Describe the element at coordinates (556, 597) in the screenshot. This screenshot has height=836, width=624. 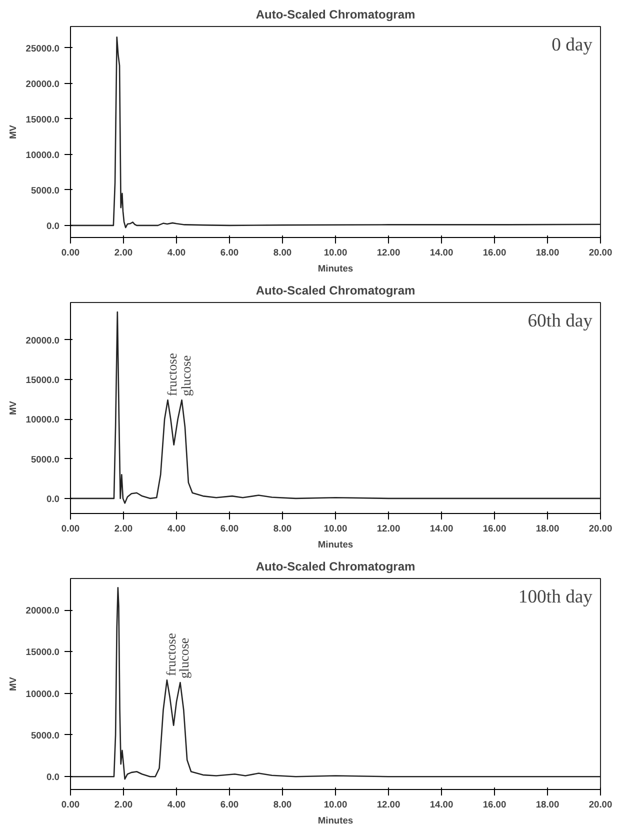
I see `annotation: 100th day` at that location.